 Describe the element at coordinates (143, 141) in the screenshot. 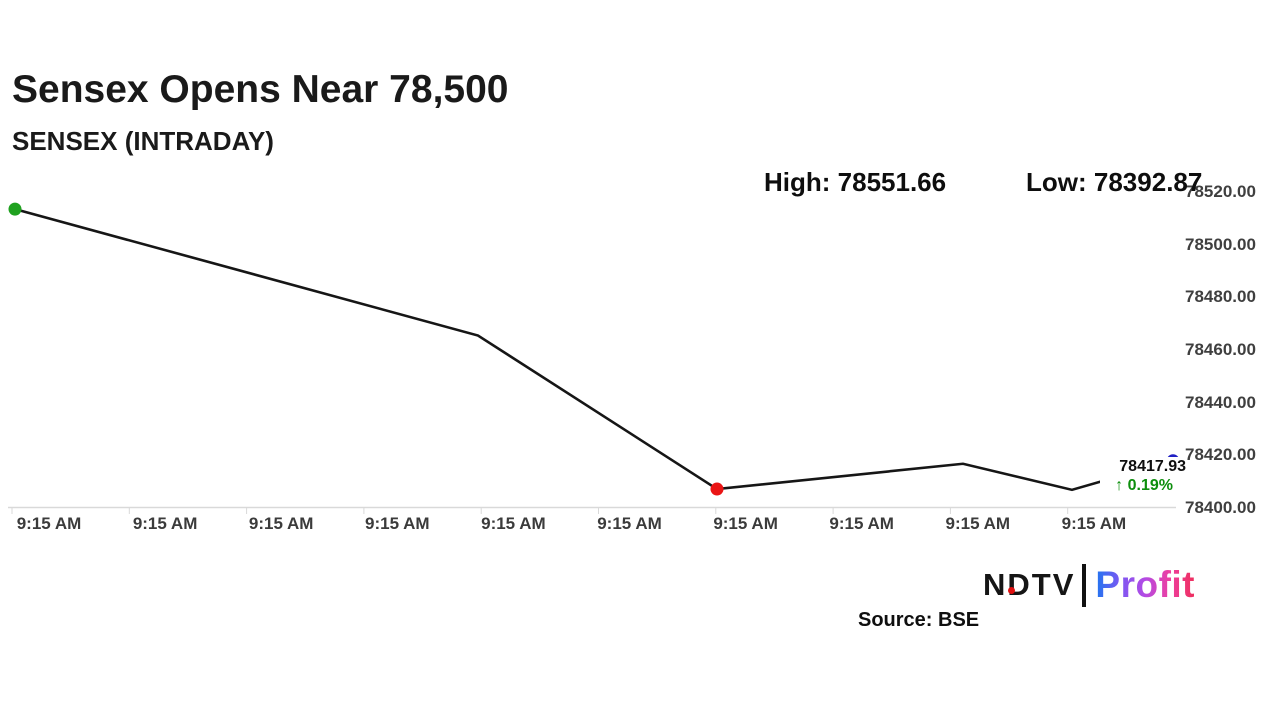

I see `chart-subtitle: SENSEX (INTRADAY)` at that location.